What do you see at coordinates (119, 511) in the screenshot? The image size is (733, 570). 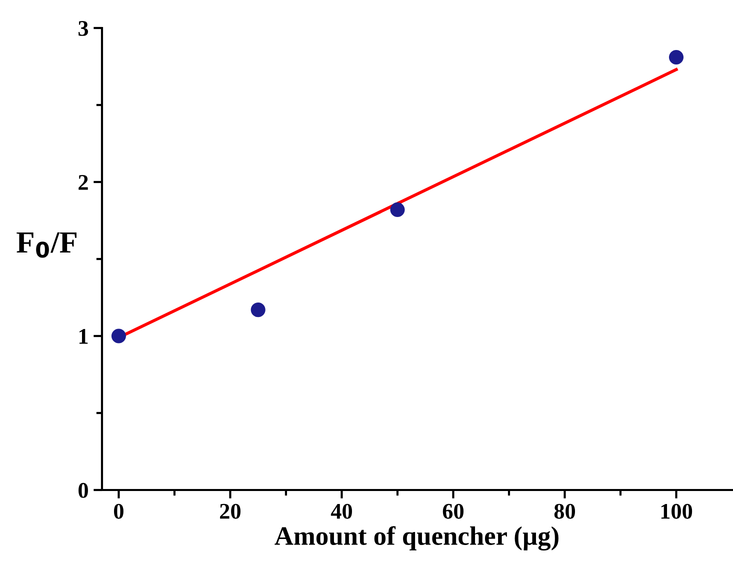 I see `x-tick-label: 0` at bounding box center [119, 511].